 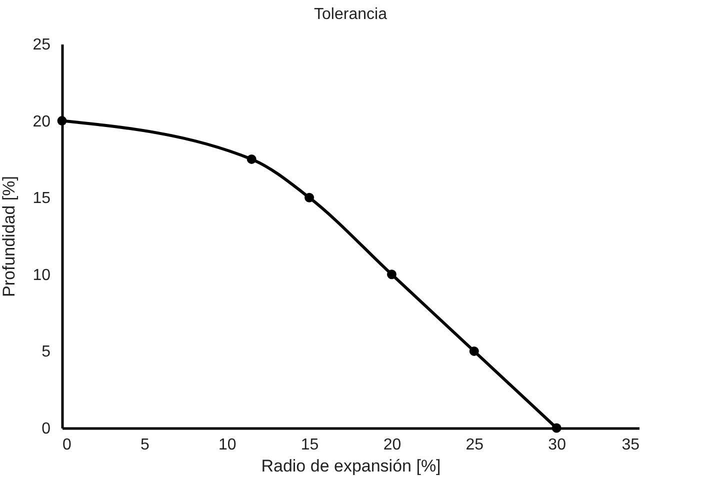 What do you see at coordinates (41, 275) in the screenshot?
I see `y-tick-label: 10` at bounding box center [41, 275].